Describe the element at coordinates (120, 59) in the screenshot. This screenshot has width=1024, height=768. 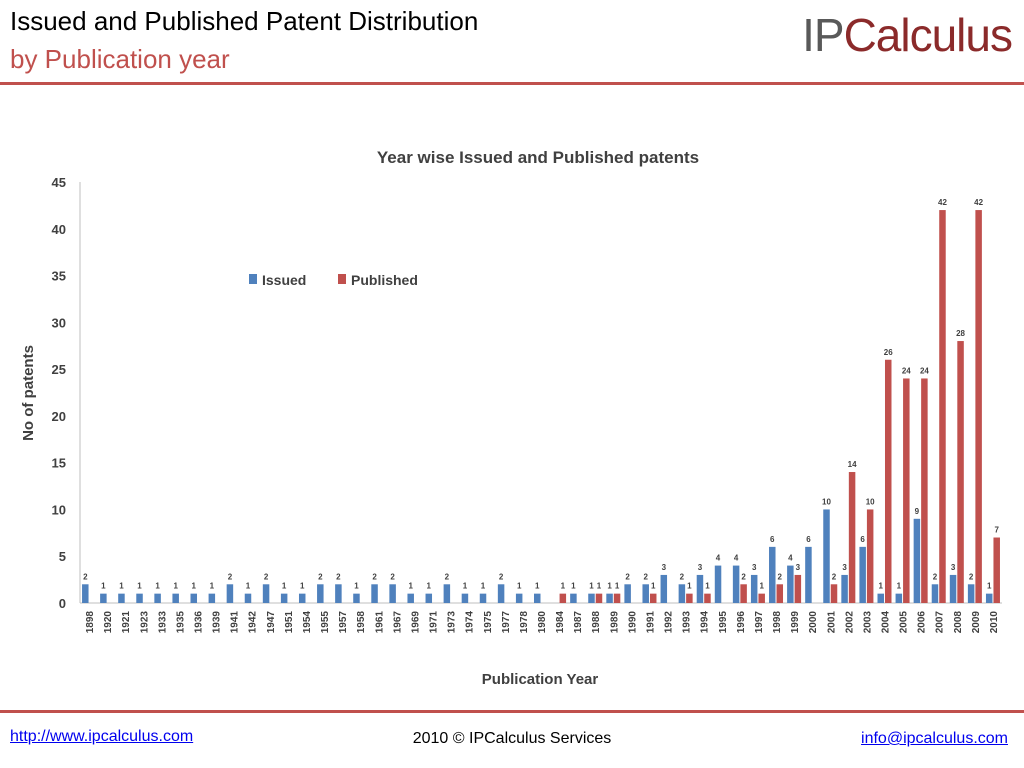
I see `slide-title-line2: by Publication year` at that location.